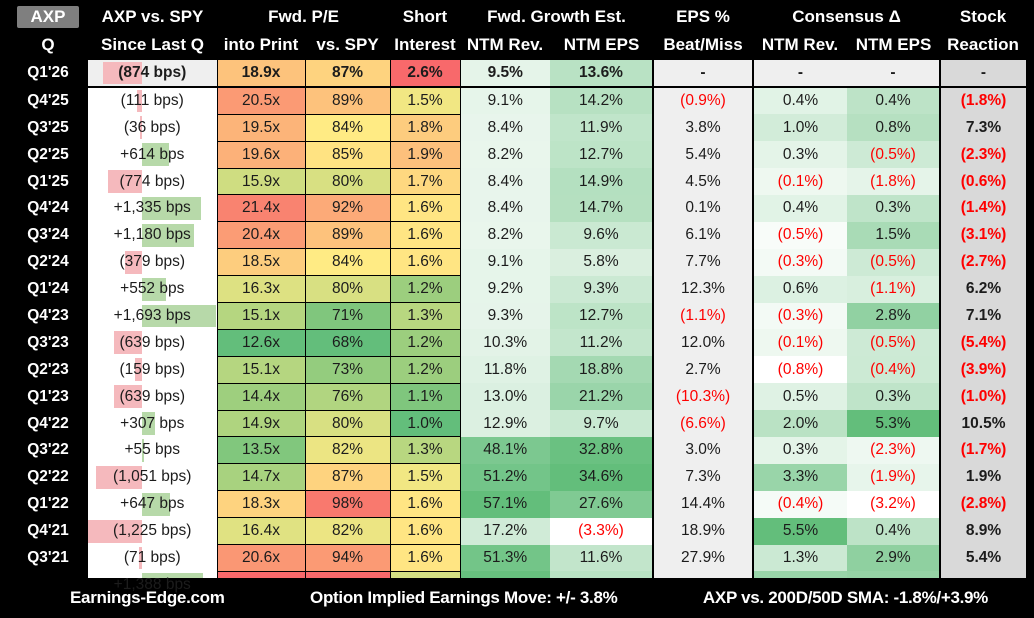  I want to click on cell-since-last-q: (36 bps), so click(152, 128).